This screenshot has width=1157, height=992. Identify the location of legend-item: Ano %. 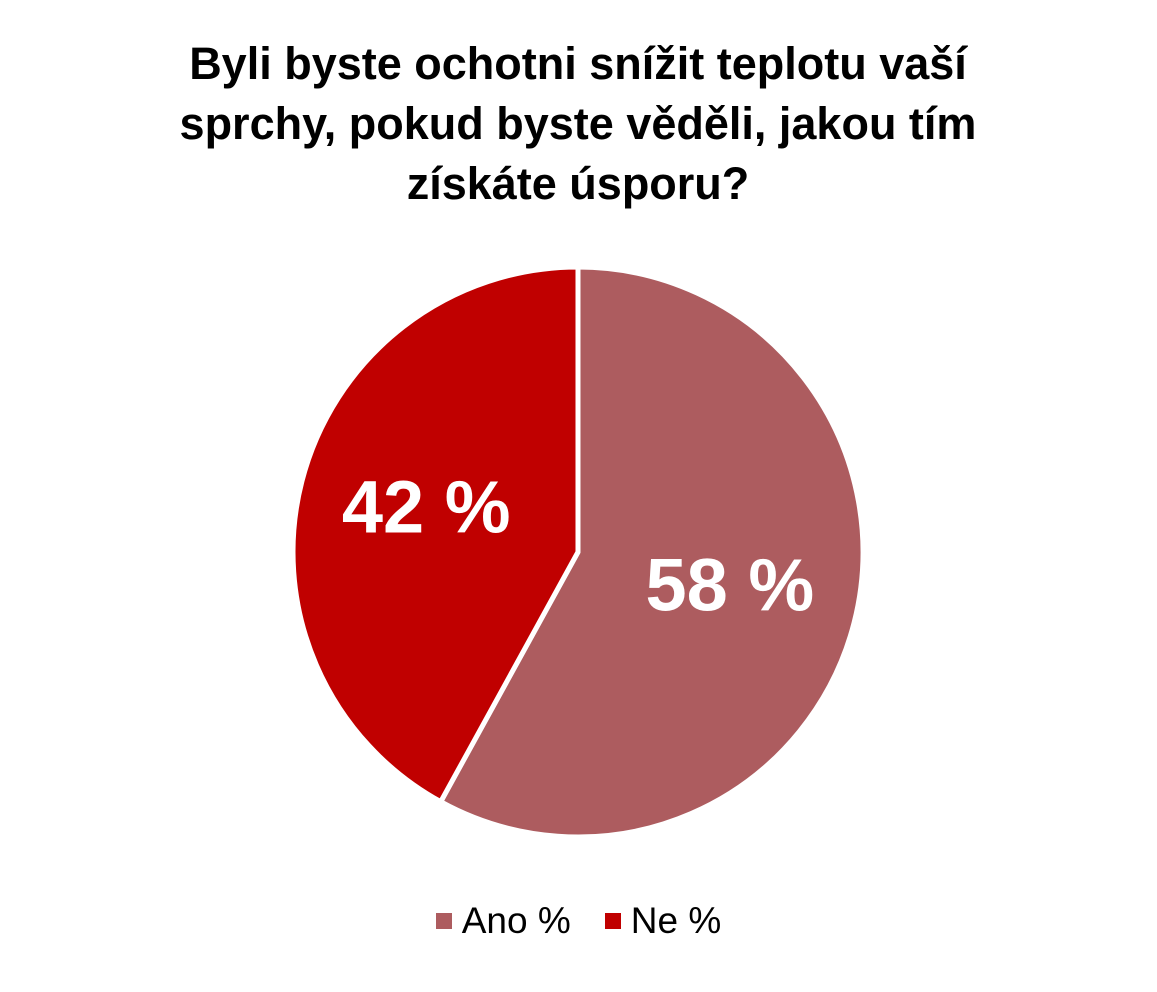
(503, 921).